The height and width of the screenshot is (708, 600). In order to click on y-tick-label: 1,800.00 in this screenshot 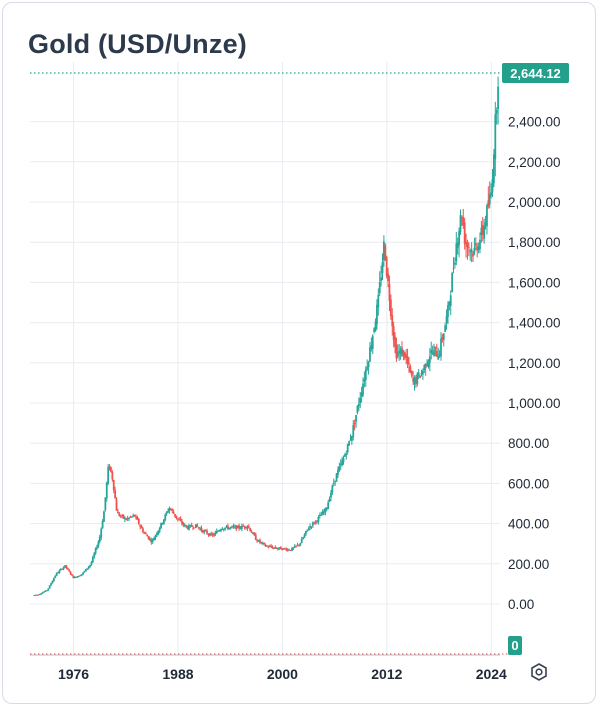, I will do `click(534, 242)`.